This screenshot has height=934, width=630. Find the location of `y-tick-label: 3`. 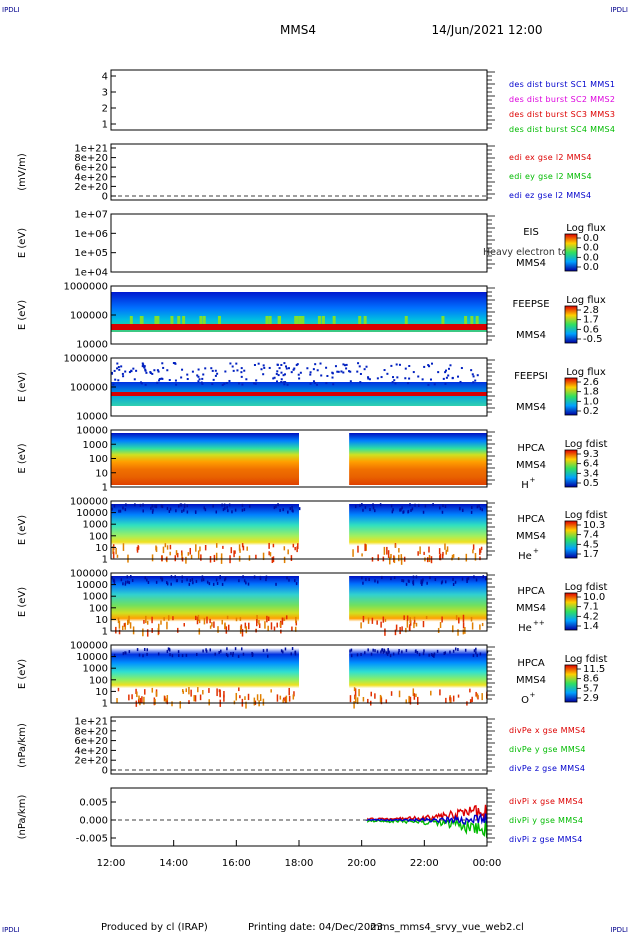

y-tick-label: 3 is located at coordinates (105, 93).